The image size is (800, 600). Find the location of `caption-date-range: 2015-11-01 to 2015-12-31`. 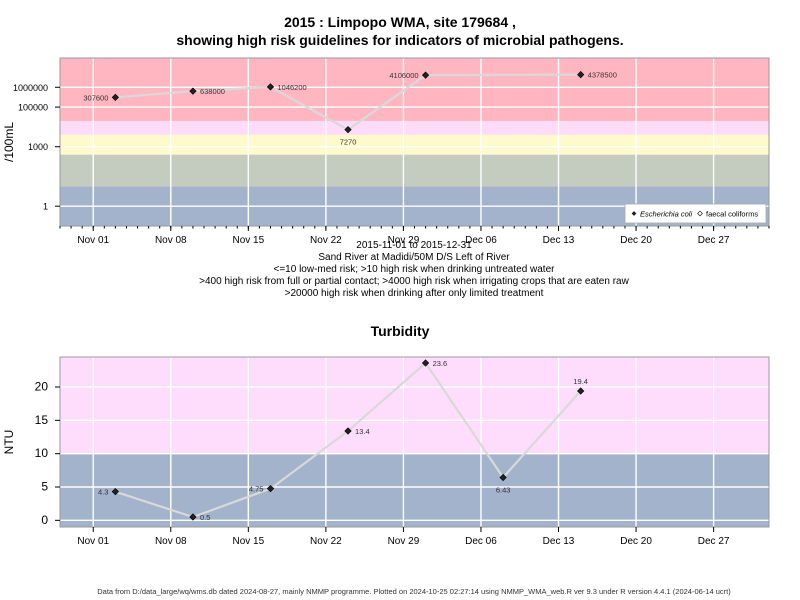

caption-date-range: 2015-11-01 to 2015-12-31 is located at coordinates (414, 245).